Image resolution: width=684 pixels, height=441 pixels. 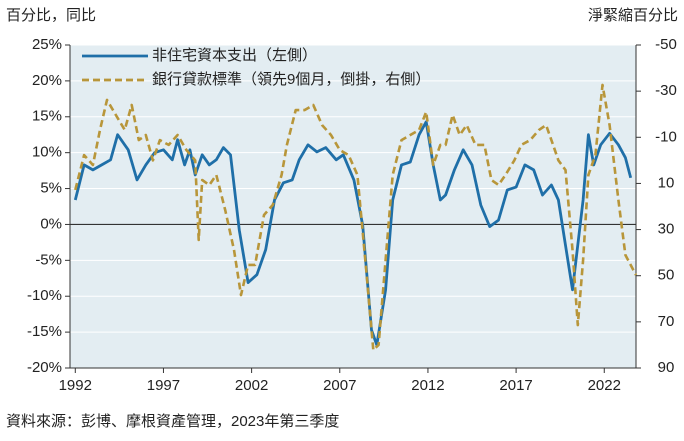 What do you see at coordinates (51, 15) in the screenshot?
I see `y-axis-title: 百分比，同比` at bounding box center [51, 15].